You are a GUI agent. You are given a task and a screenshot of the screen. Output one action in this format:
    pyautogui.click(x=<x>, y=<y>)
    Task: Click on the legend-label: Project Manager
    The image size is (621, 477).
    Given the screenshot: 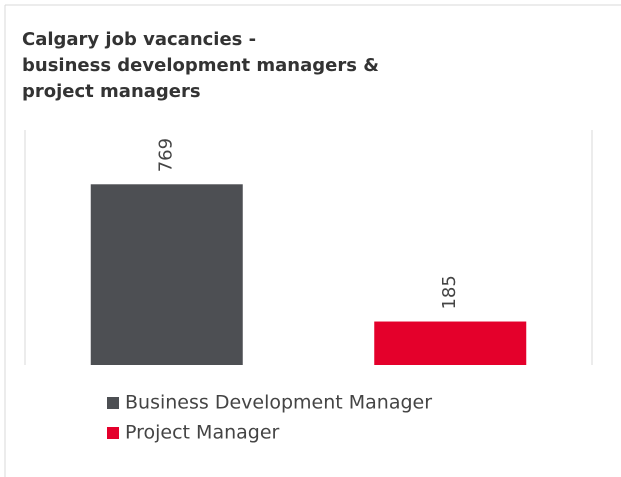 What is the action you would take?
    pyautogui.click(x=202, y=433)
    